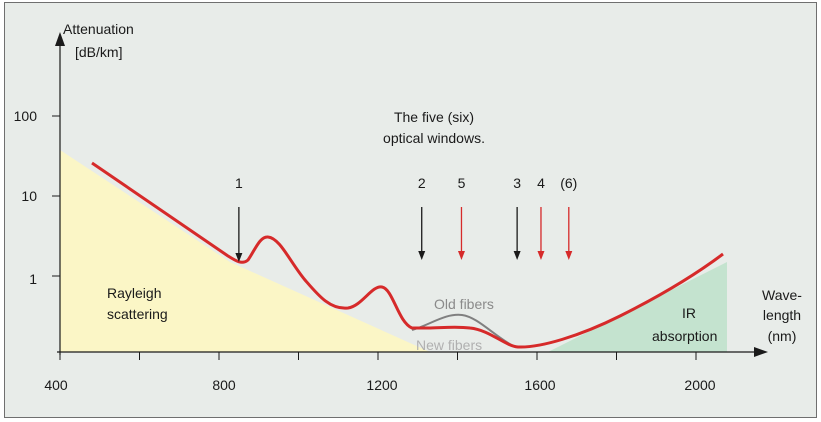 This screenshot has width=821, height=422. Describe the element at coordinates (56, 385) in the screenshot. I see `x-tick-label-400: 400` at that location.